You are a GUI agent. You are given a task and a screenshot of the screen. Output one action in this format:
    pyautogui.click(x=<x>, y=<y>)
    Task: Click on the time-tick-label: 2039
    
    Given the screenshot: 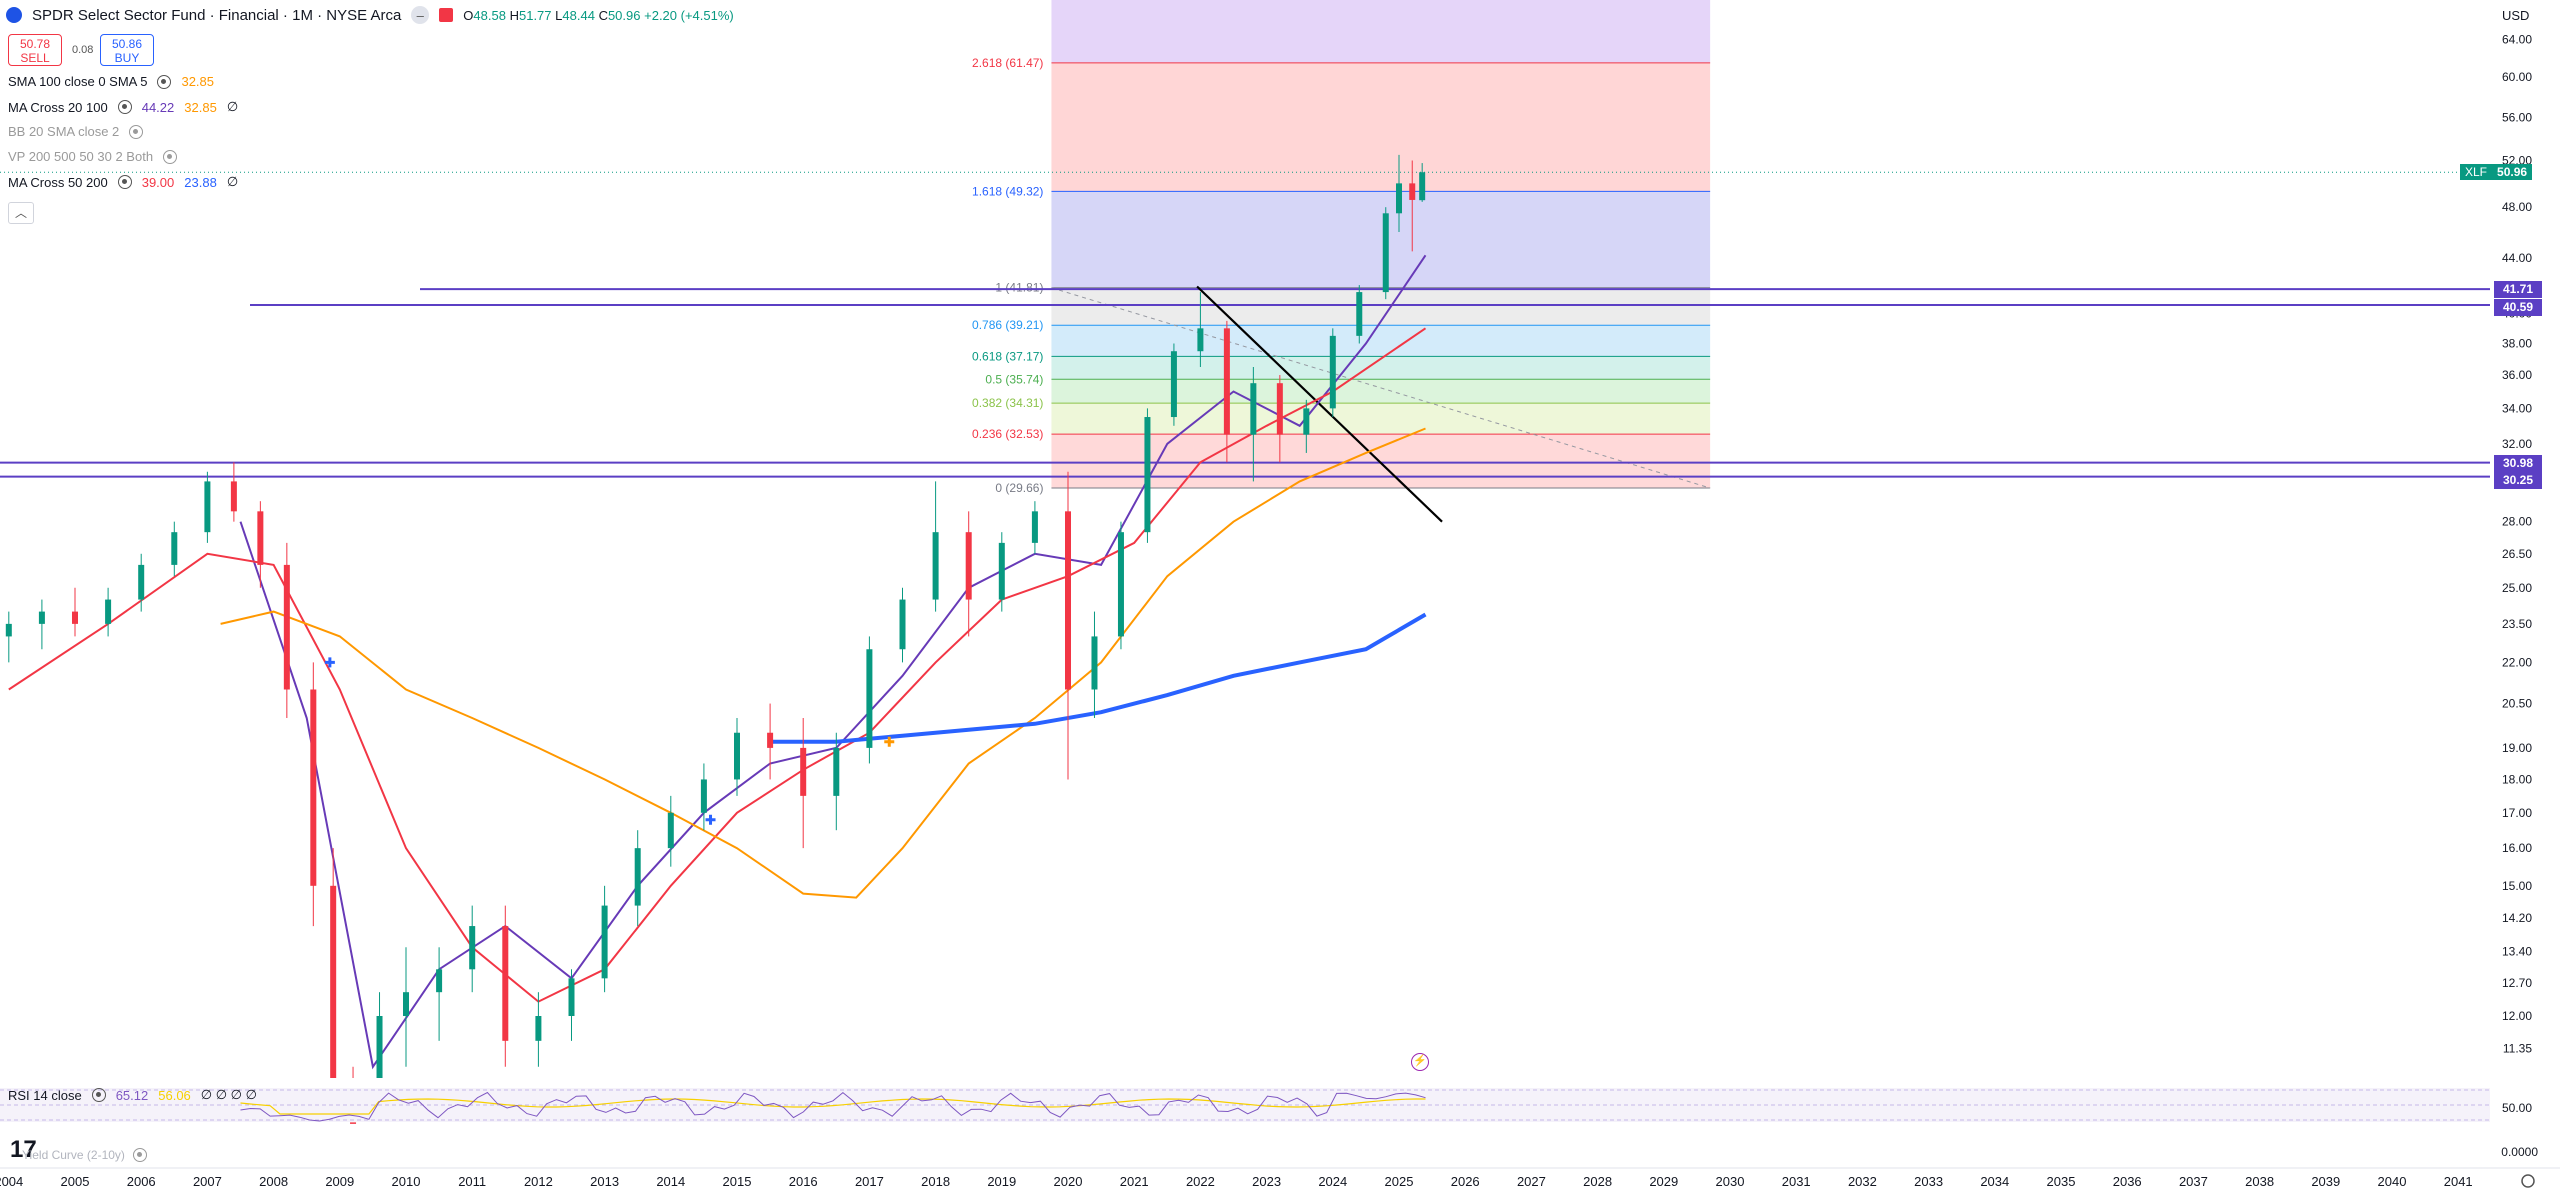 What is the action you would take?
    pyautogui.click(x=2325, y=1181)
    